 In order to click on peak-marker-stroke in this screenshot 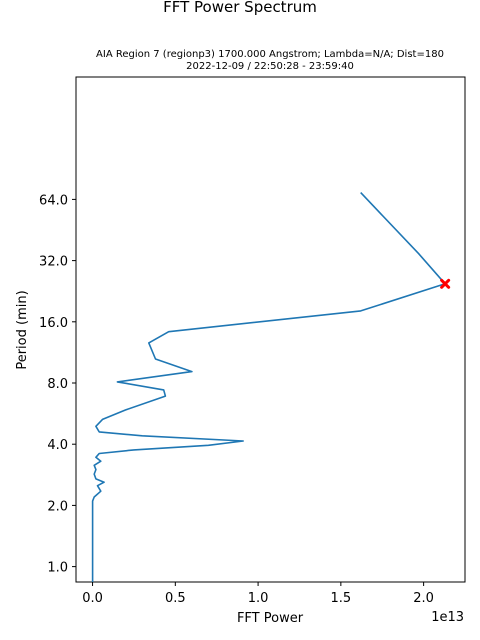, I will do `click(445, 283)`.